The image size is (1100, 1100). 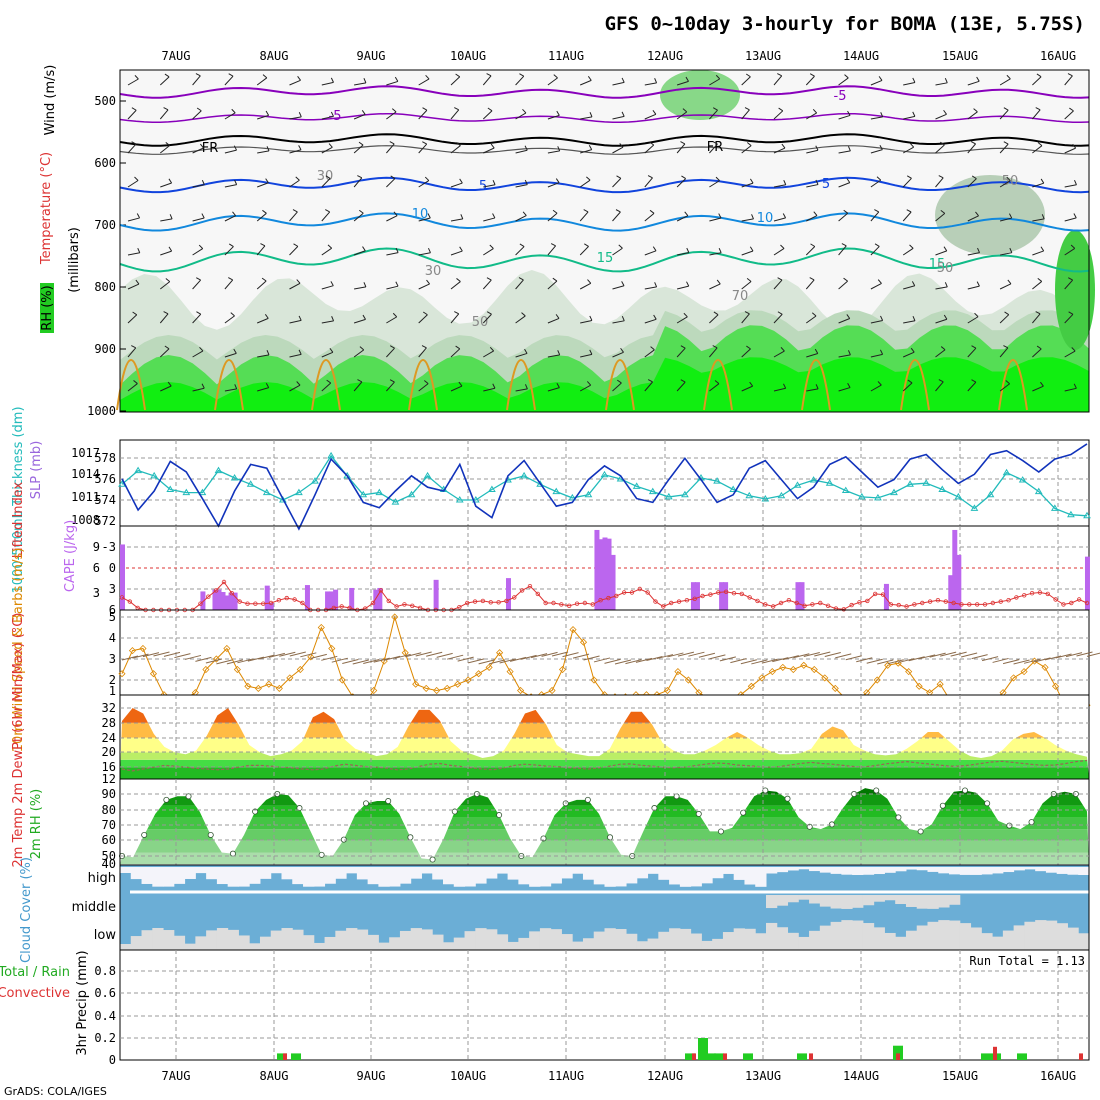 What do you see at coordinates (109, 547) in the screenshot?
I see `li-tick-label: -3` at bounding box center [109, 547].